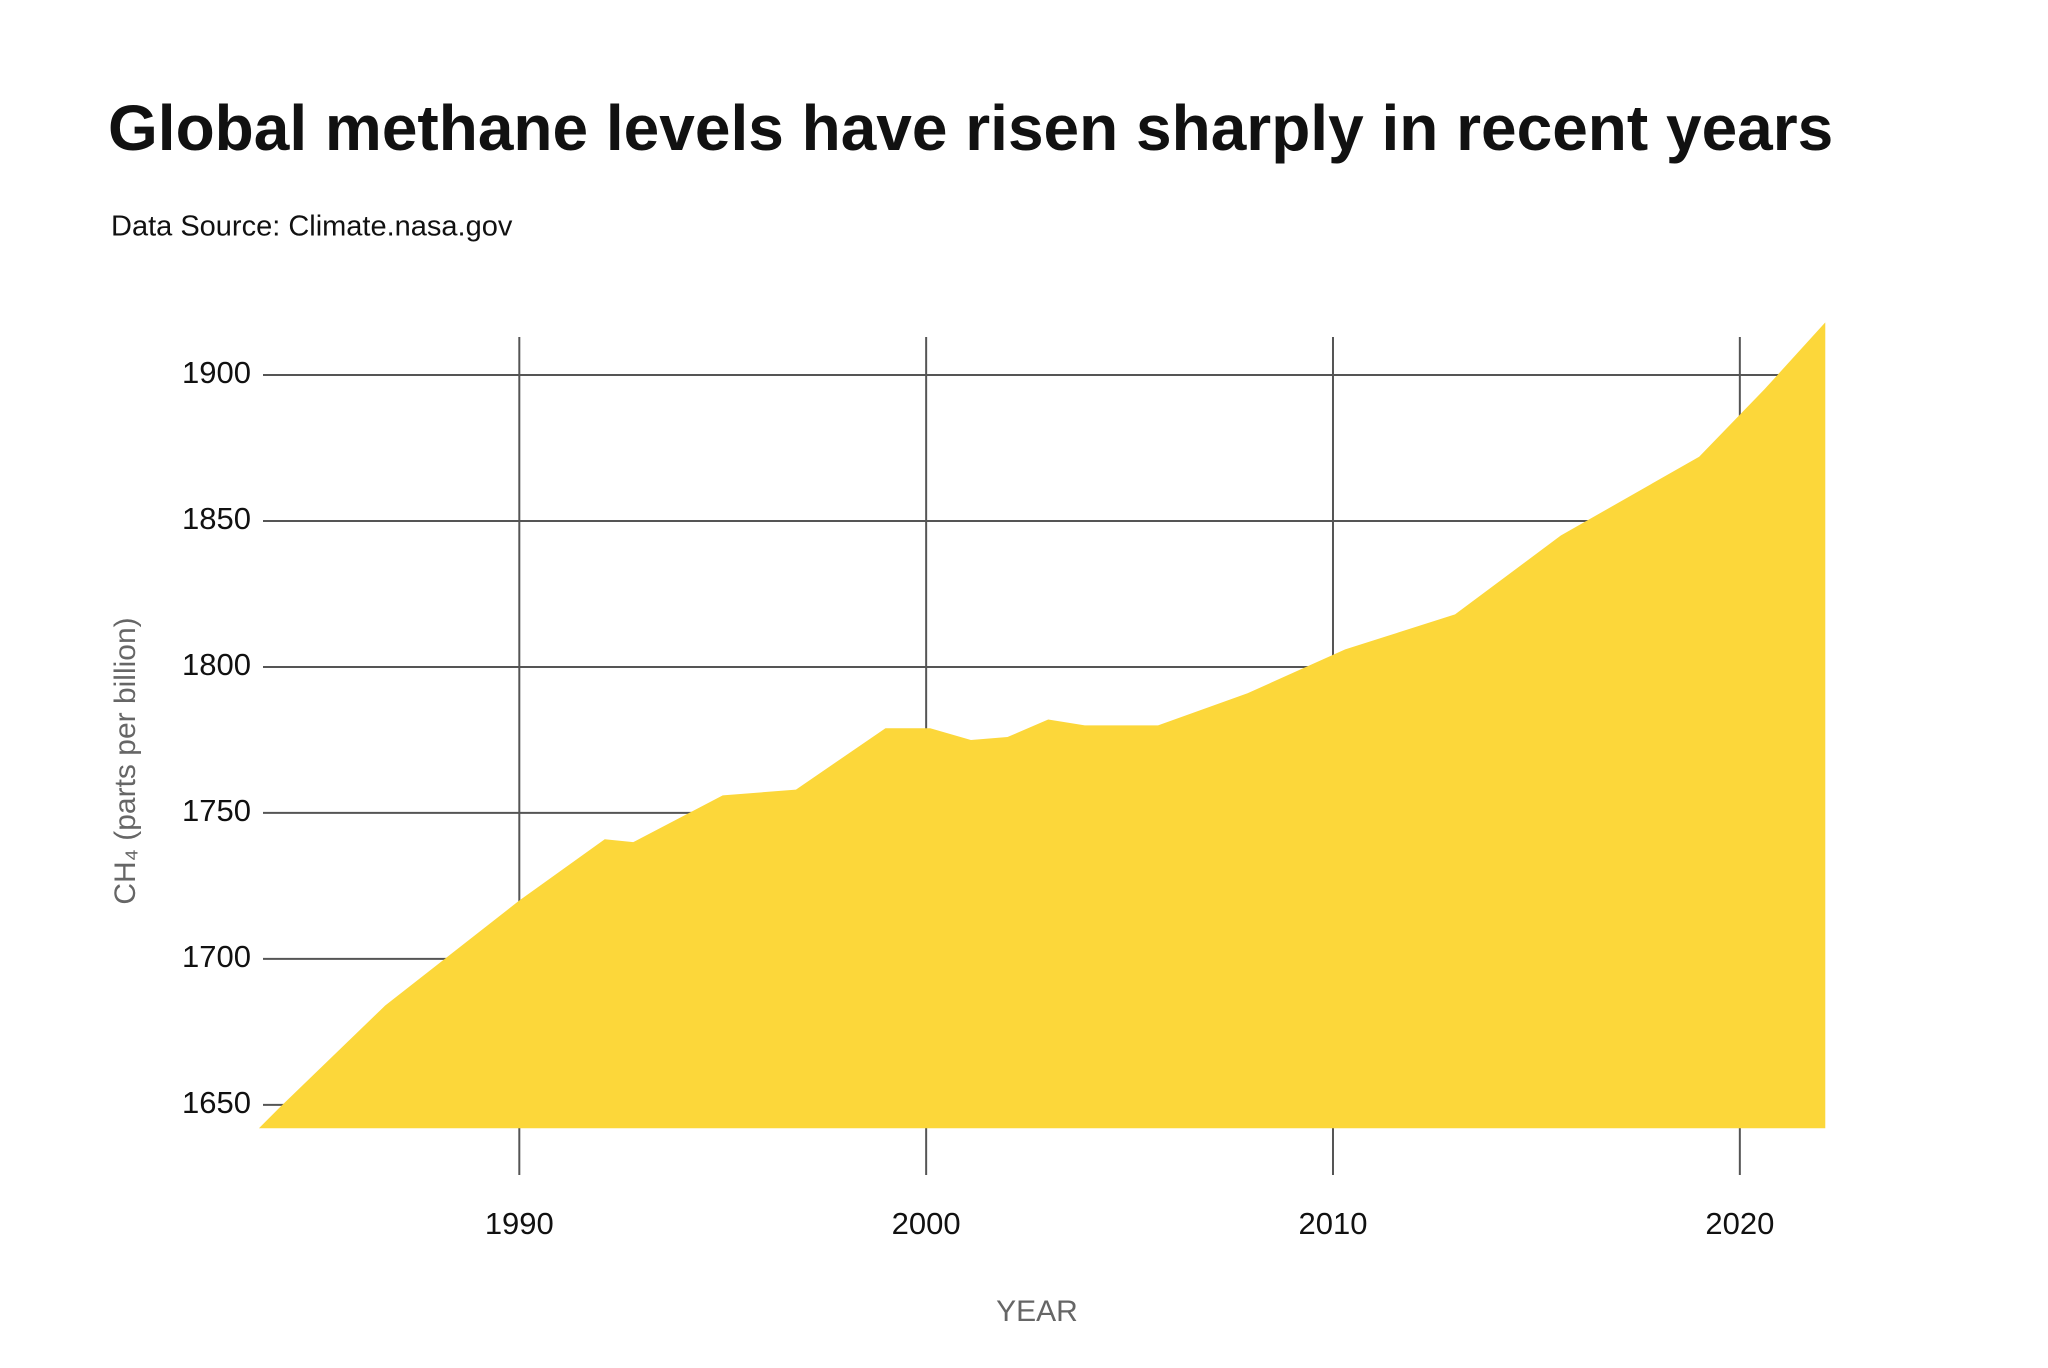 The width and height of the screenshot is (2048, 1368). I want to click on y-tick-label: 1750, so click(216, 810).